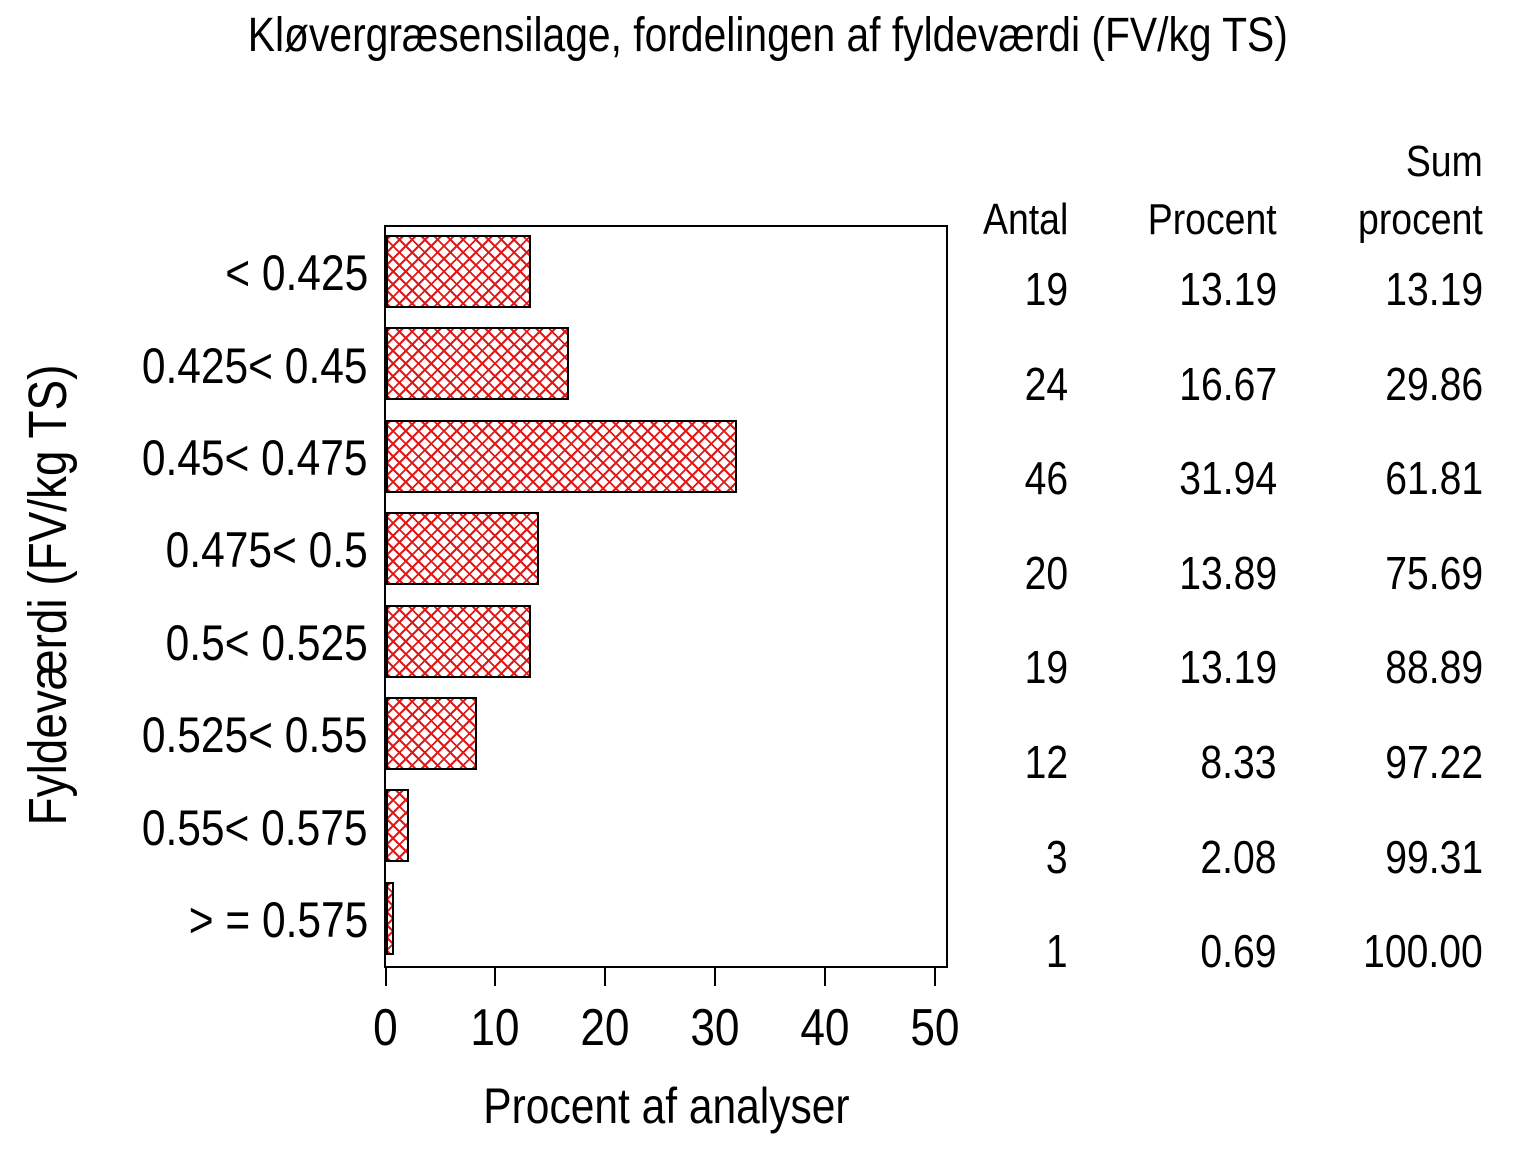  I want to click on table-cell: 24, so click(1046, 383).